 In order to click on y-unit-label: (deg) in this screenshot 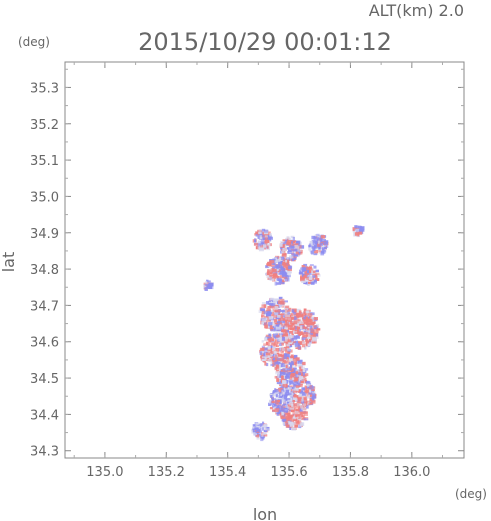, I will do `click(34, 42)`.